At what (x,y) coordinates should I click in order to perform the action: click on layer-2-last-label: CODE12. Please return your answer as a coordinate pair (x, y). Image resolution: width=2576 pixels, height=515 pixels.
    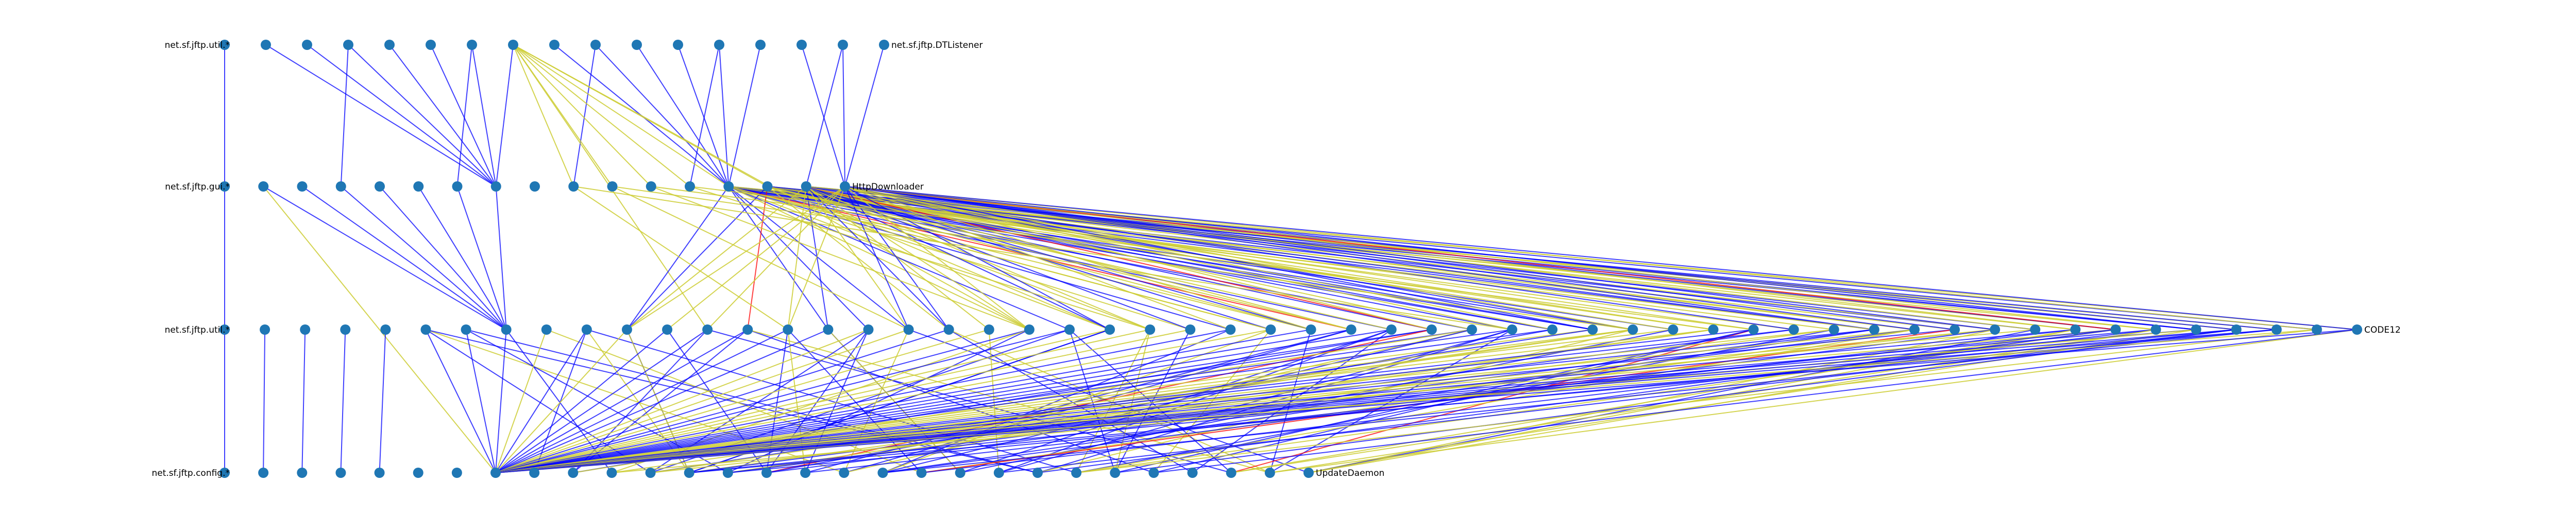
    Looking at the image, I should click on (2382, 330).